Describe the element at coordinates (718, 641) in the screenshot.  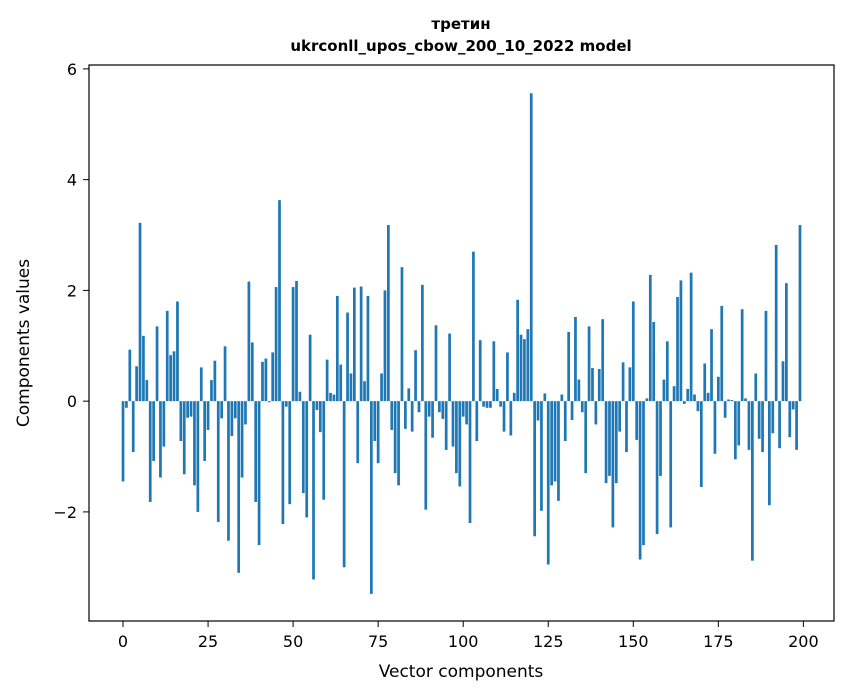
I see `x-tick-label: 175` at that location.